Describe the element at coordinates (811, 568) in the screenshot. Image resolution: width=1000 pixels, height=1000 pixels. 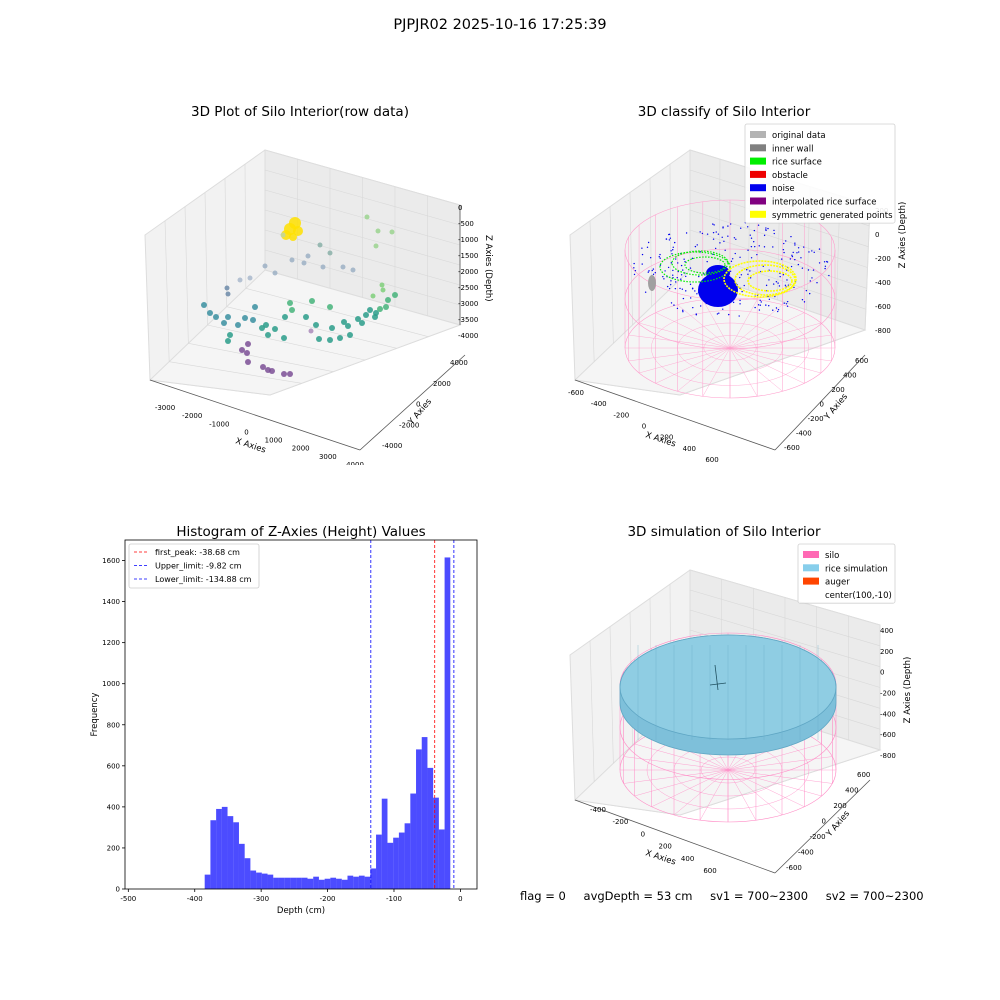
I see `simulation-legend-swatch` at that location.